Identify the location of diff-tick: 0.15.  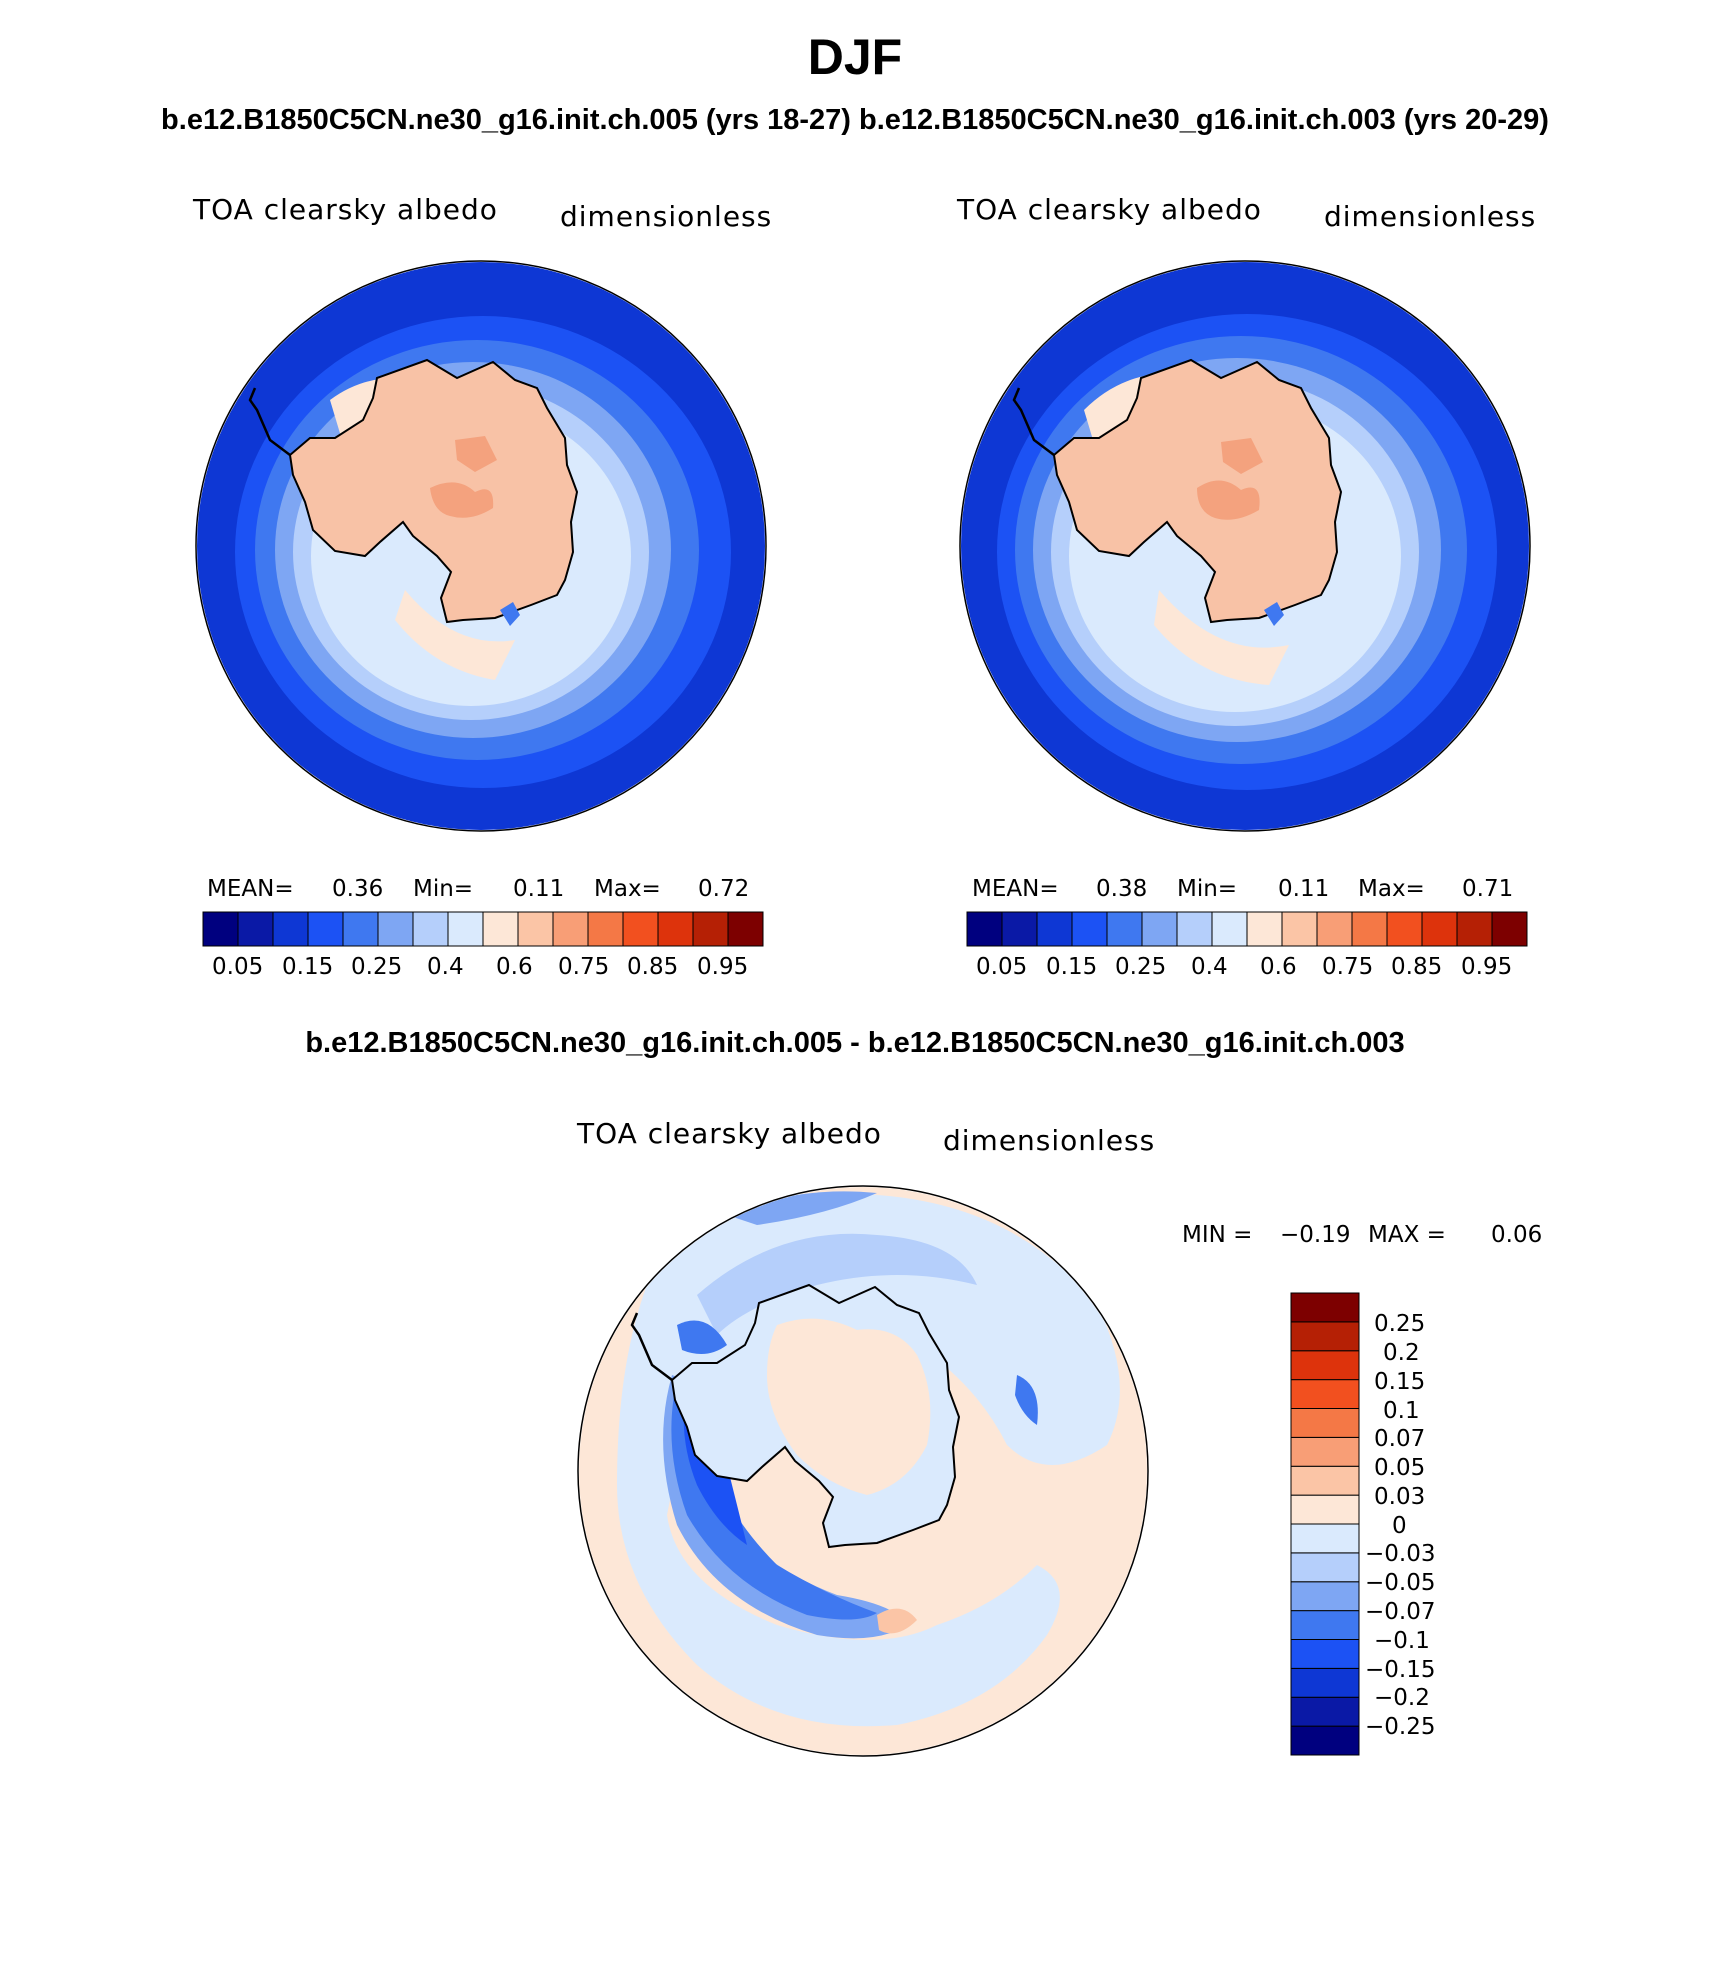
(1400, 1382).